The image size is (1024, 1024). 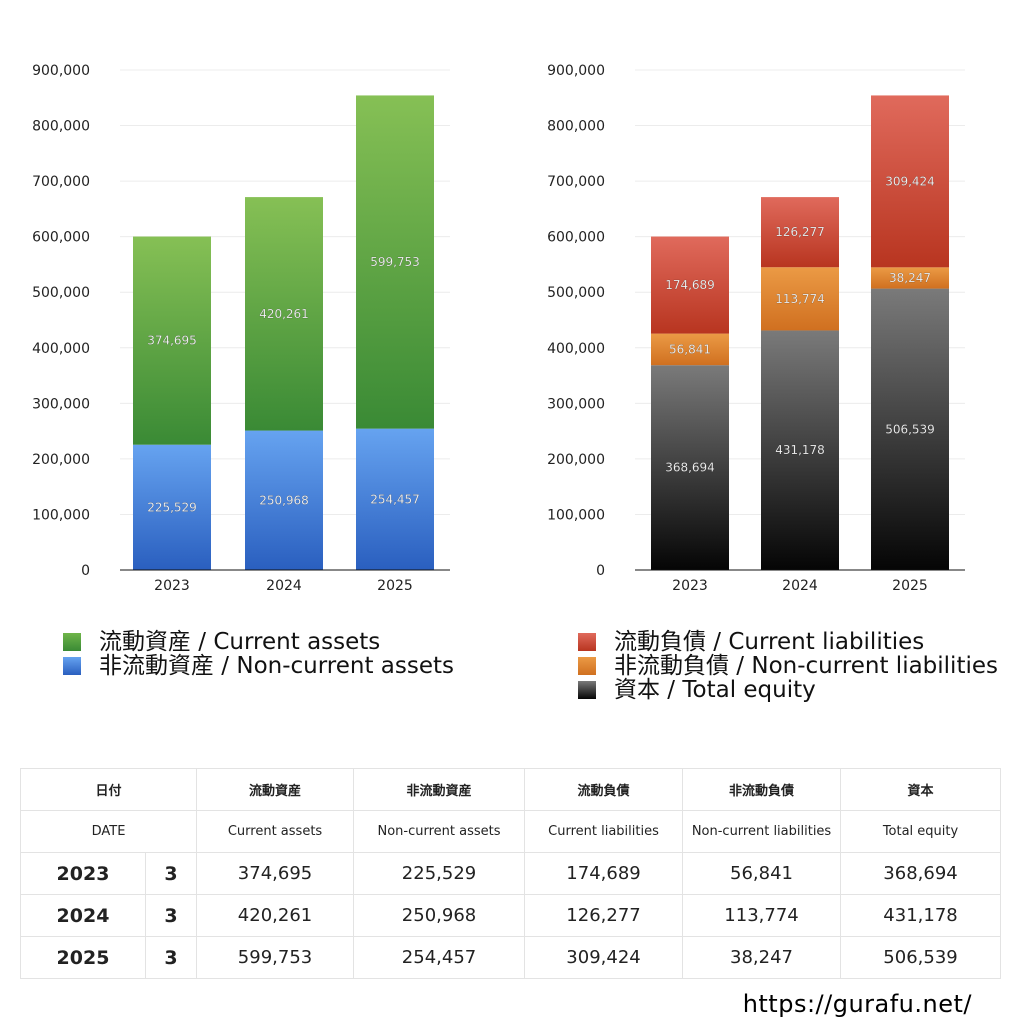 What do you see at coordinates (800, 232) in the screenshot?
I see `data-label: 126,277` at bounding box center [800, 232].